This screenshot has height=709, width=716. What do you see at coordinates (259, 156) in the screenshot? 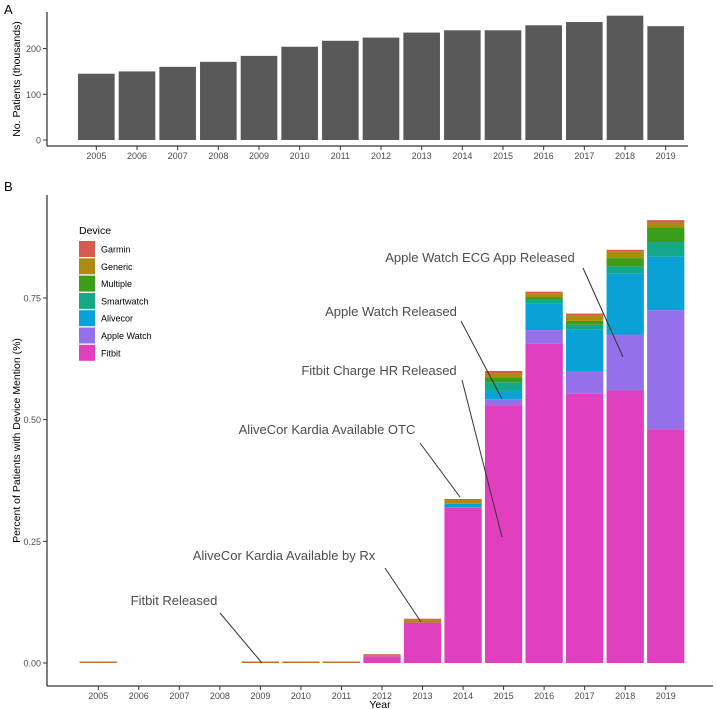
I see `panel-a-x-tick-label: 2009` at bounding box center [259, 156].